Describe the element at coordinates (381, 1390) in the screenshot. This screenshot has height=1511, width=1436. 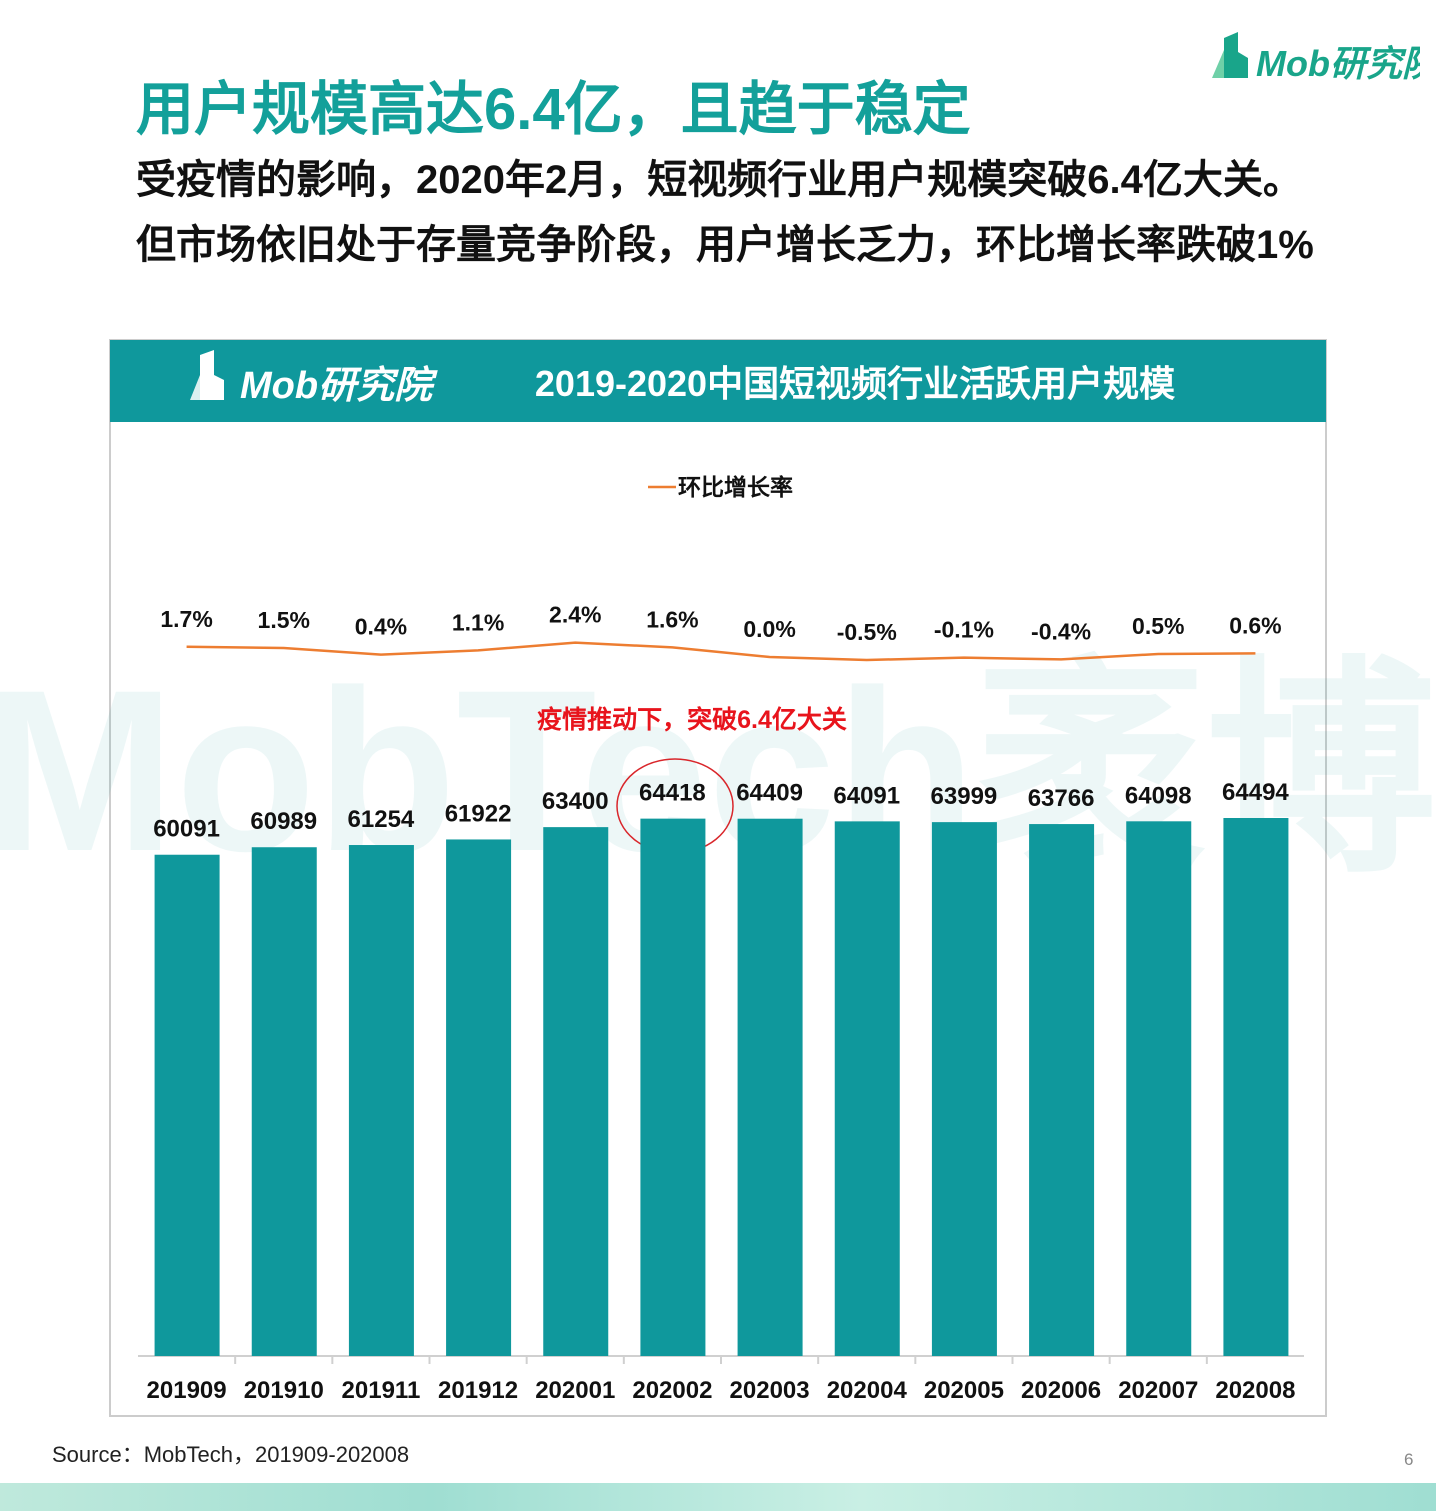
I see `x-tick-label: 201911` at that location.